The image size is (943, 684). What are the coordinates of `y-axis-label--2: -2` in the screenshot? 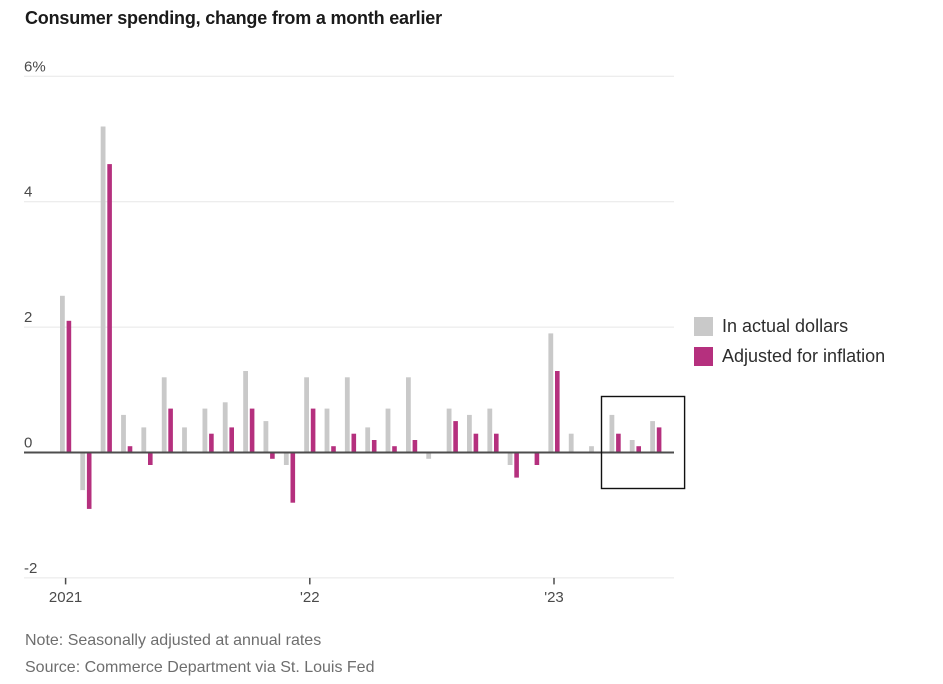 It's located at (30, 568).